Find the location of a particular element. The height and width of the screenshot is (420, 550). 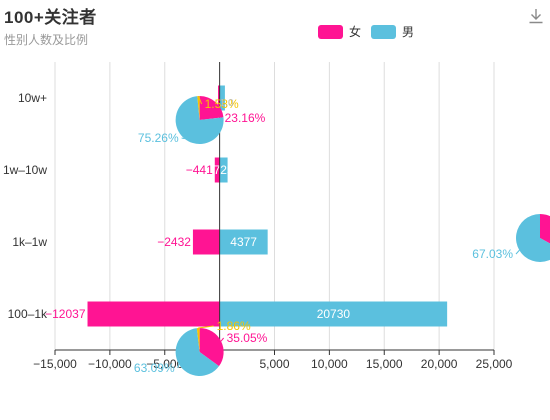

pie-slice-1-male is located at coordinates (533, 238).